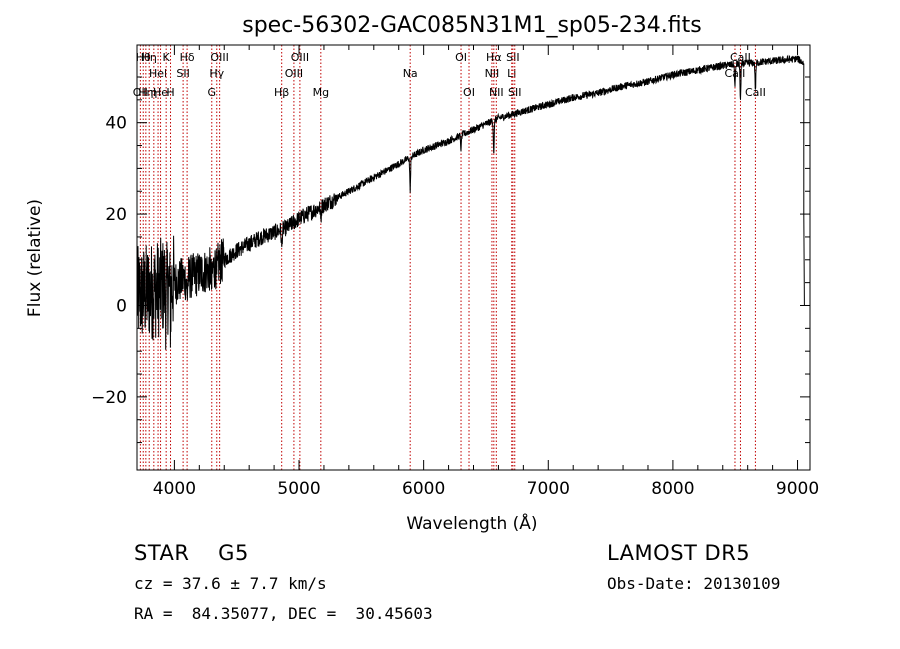  What do you see at coordinates (35, 258) in the screenshot?
I see `y-axis-label: Flux (relative)` at bounding box center [35, 258].